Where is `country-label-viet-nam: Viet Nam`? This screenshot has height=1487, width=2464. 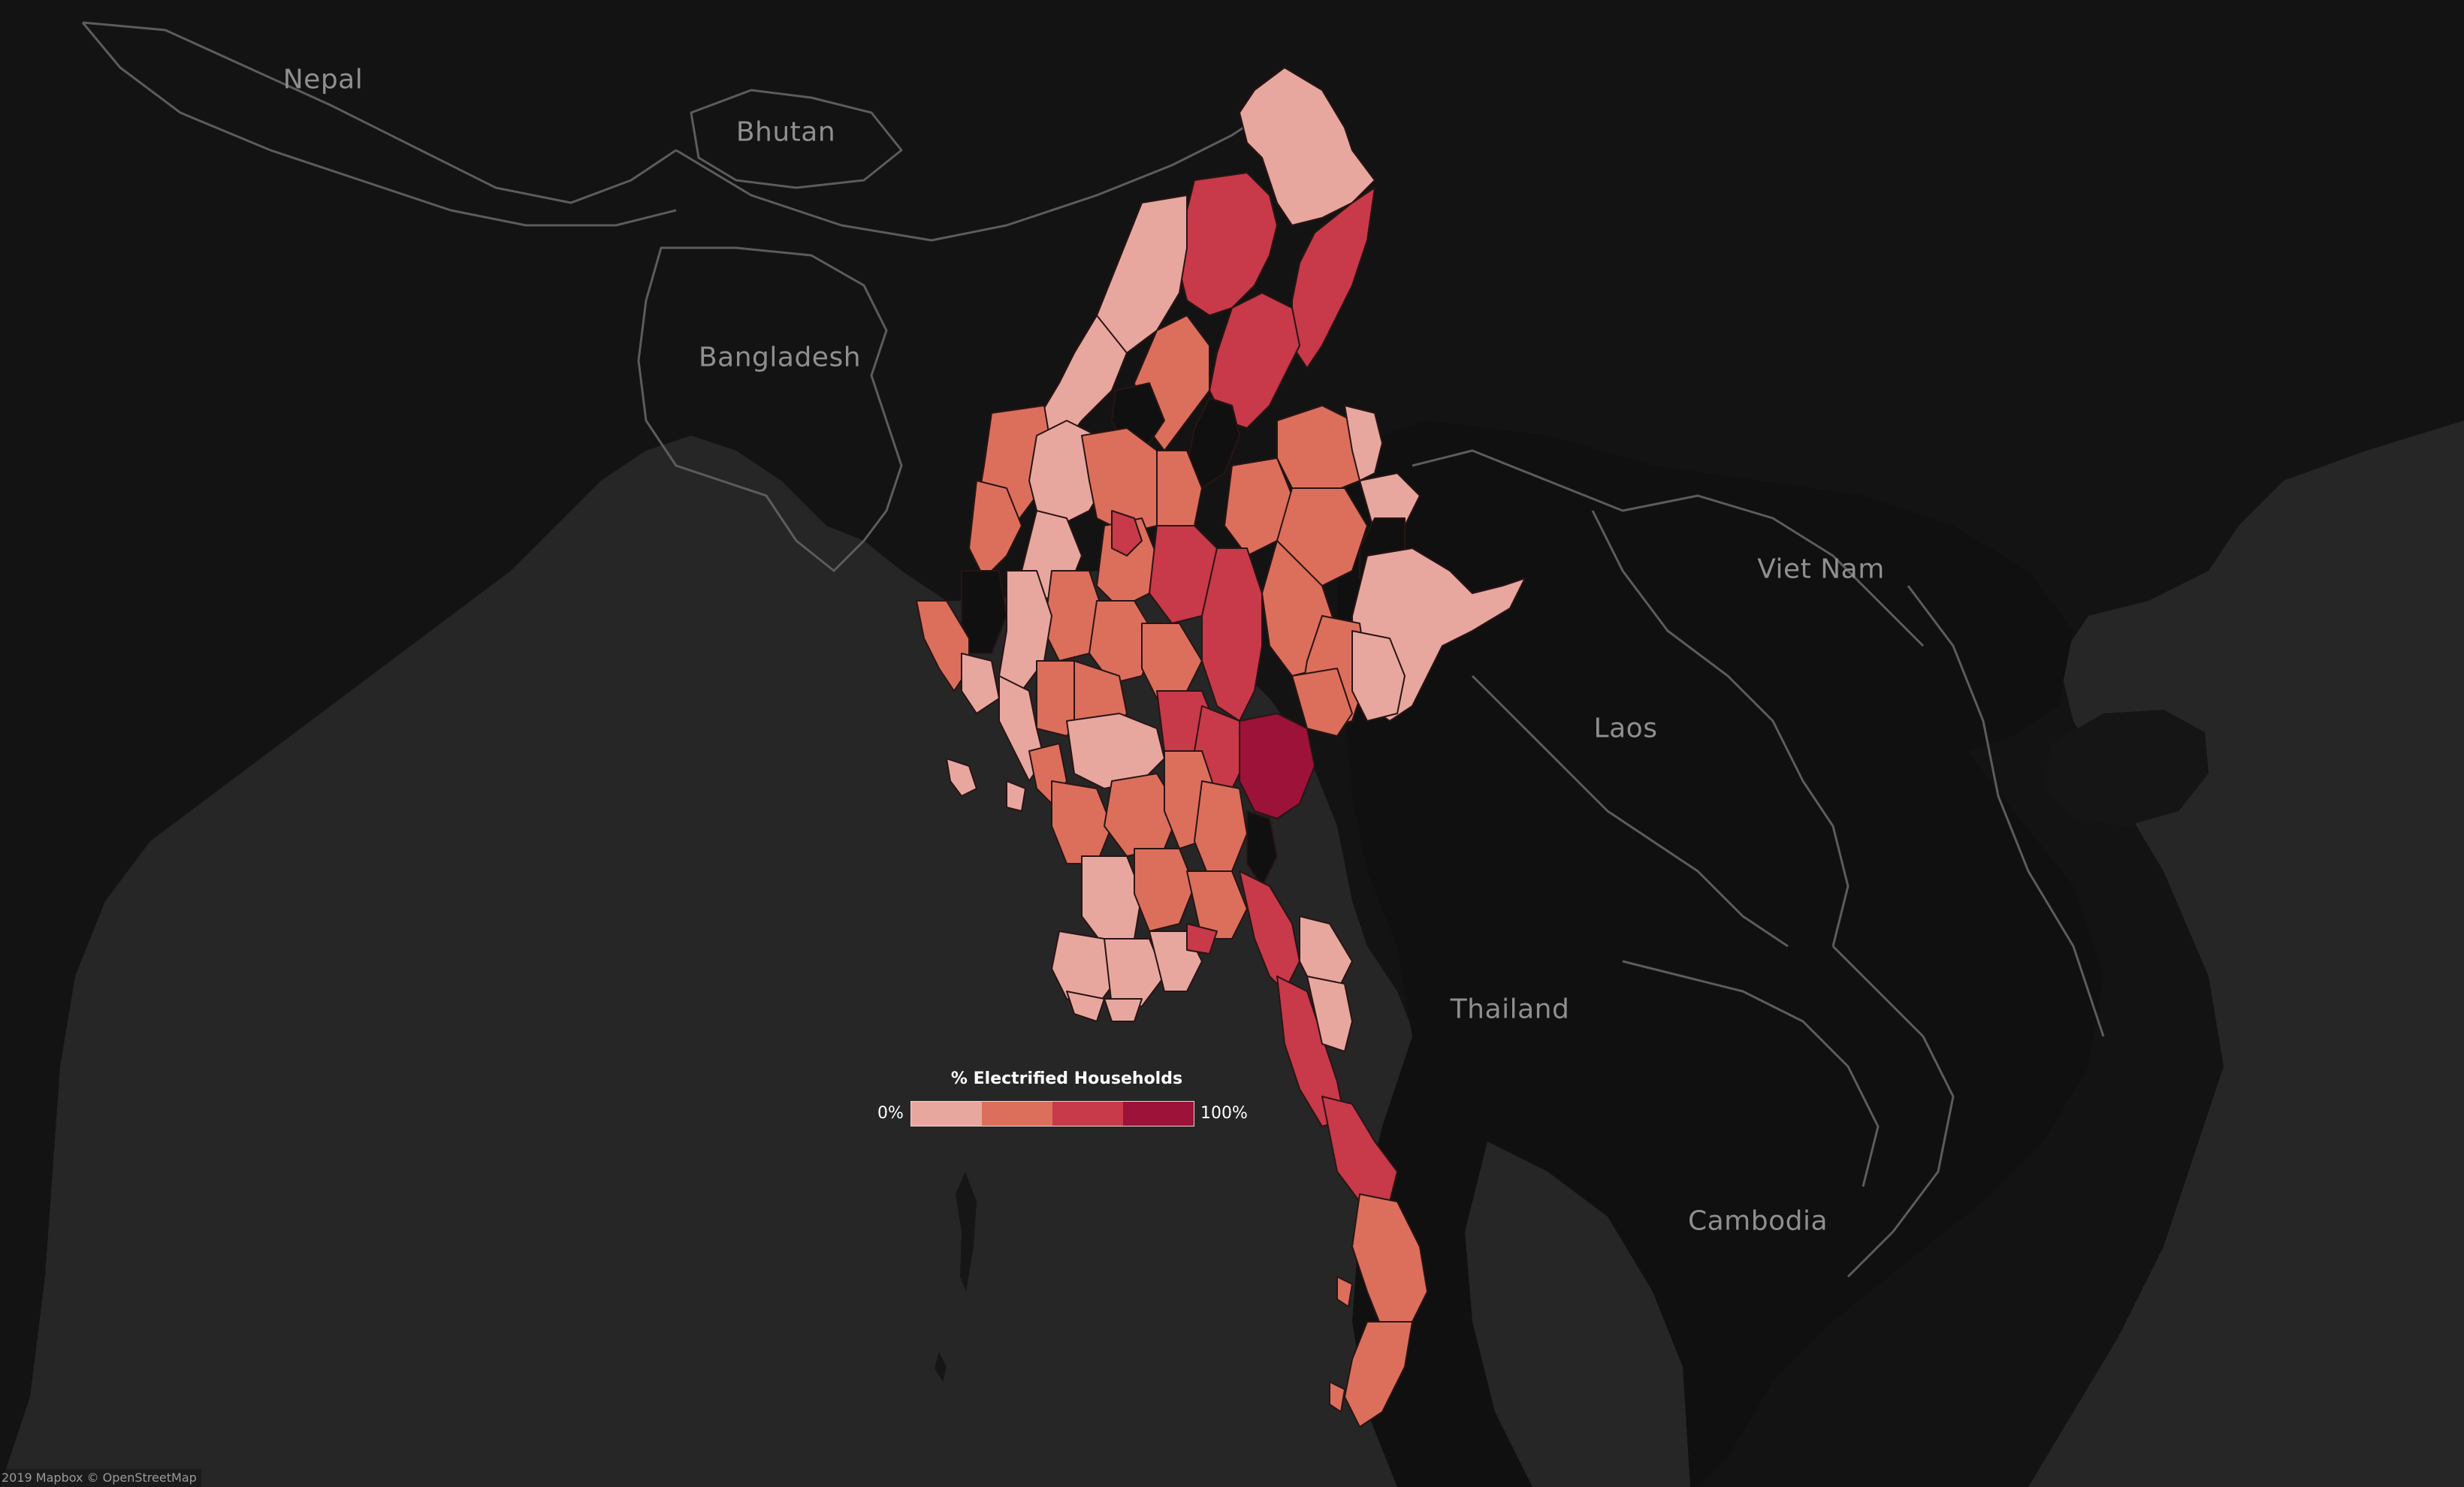
country-label-viet-nam: Viet Nam is located at coordinates (1821, 569).